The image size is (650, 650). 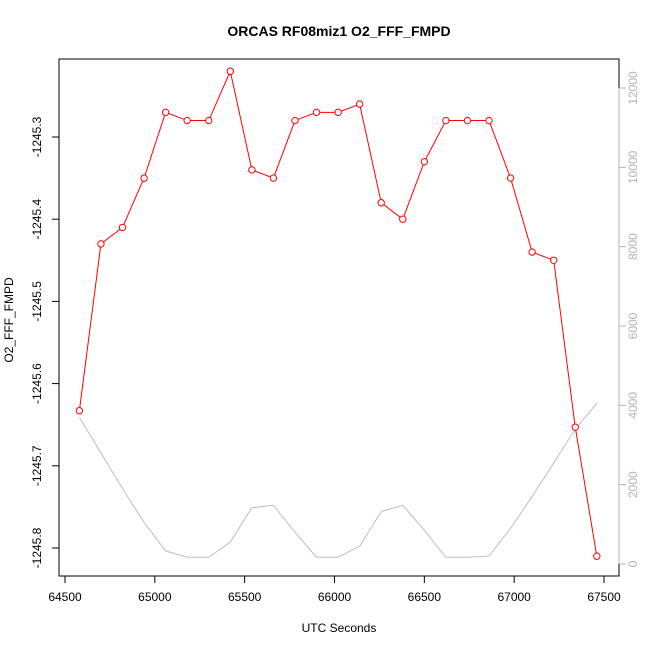 I want to click on x-axis-label: UTC Seconds, so click(x=339, y=628).